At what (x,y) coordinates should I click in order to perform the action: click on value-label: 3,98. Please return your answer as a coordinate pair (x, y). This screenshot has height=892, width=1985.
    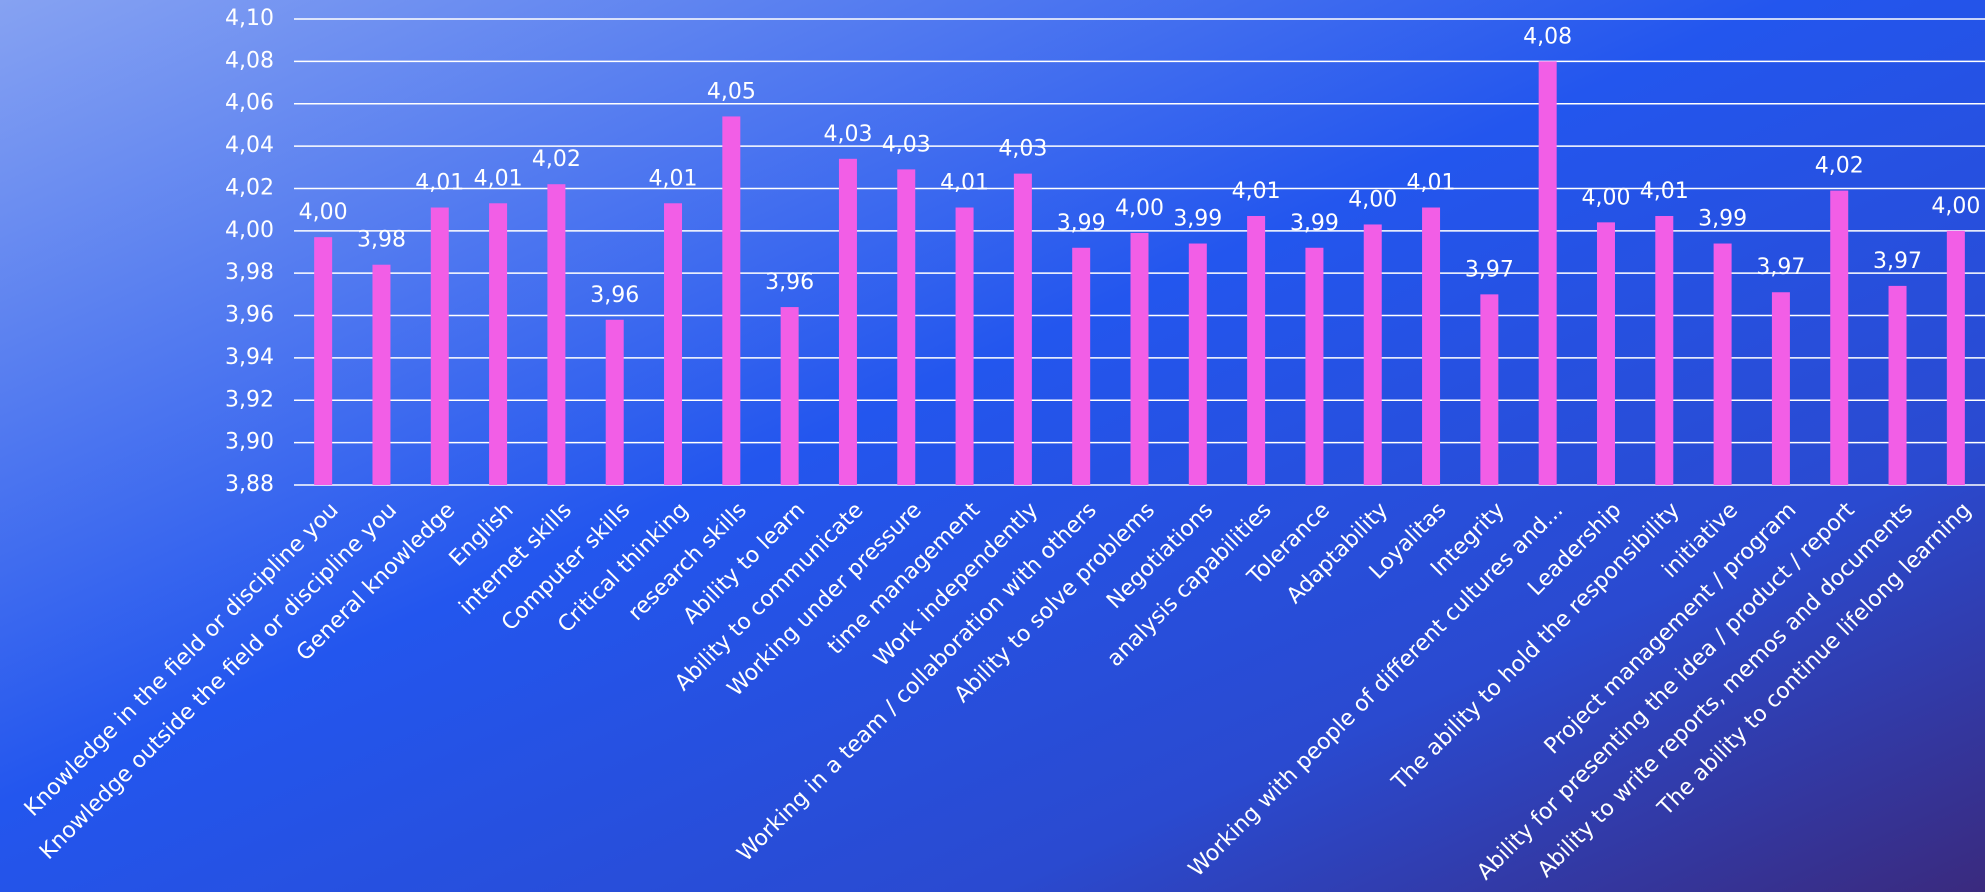
    Looking at the image, I should click on (381, 240).